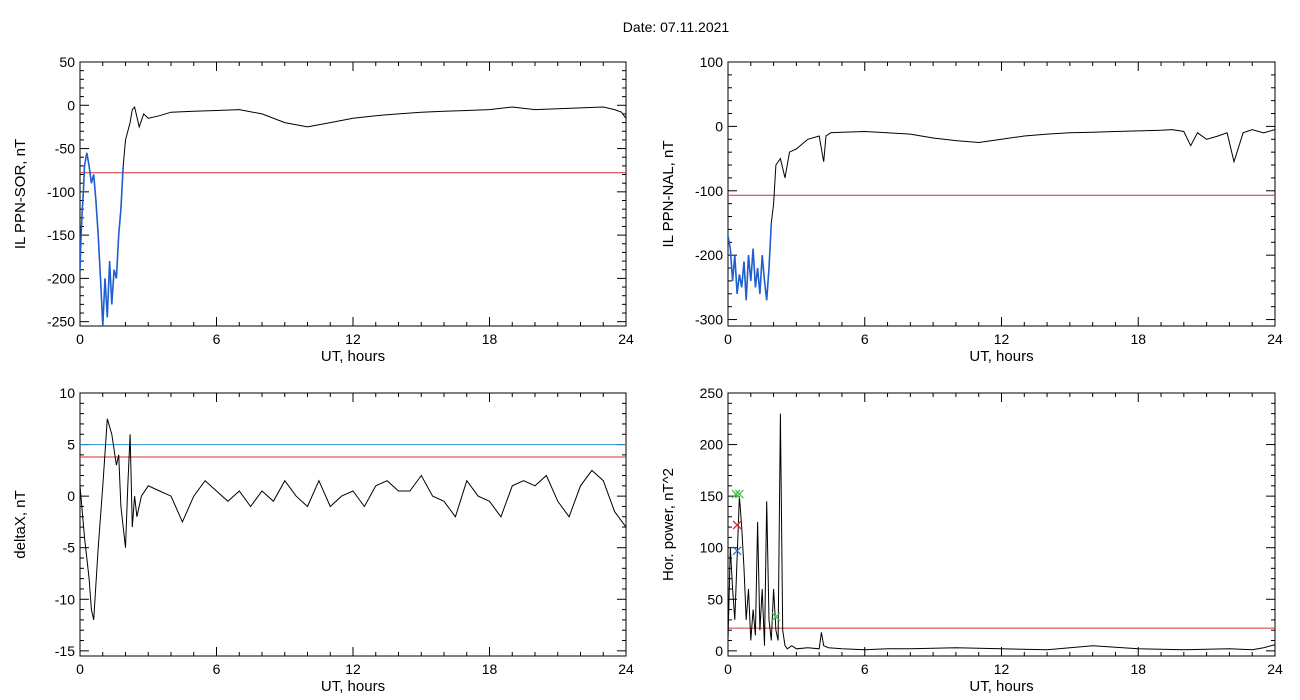 The height and width of the screenshot is (700, 1300). What do you see at coordinates (737, 525) in the screenshot?
I see `marker-red` at bounding box center [737, 525].